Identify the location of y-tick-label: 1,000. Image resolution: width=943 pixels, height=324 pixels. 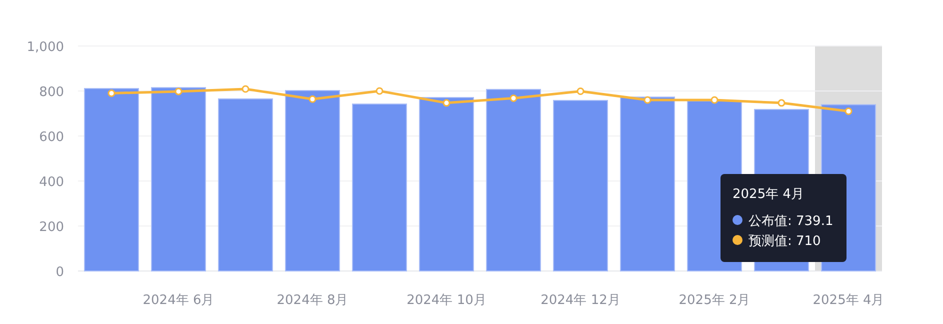
(45, 47).